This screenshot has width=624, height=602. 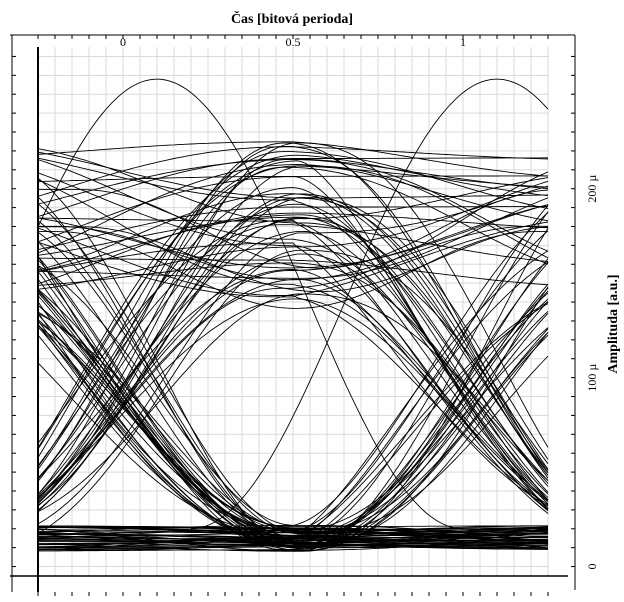 What do you see at coordinates (592, 378) in the screenshot?
I see `y-tick-label: 100 µ` at bounding box center [592, 378].